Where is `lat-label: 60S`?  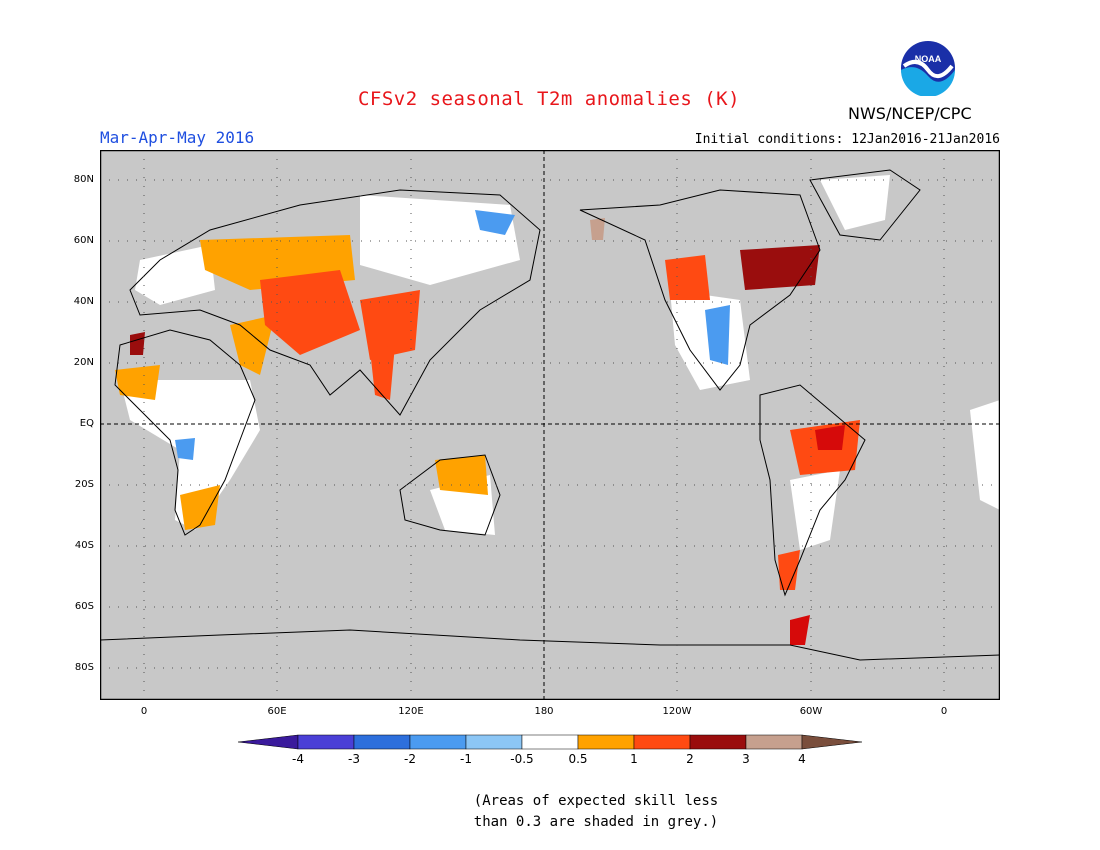
lat-label: 60S is located at coordinates (84, 606).